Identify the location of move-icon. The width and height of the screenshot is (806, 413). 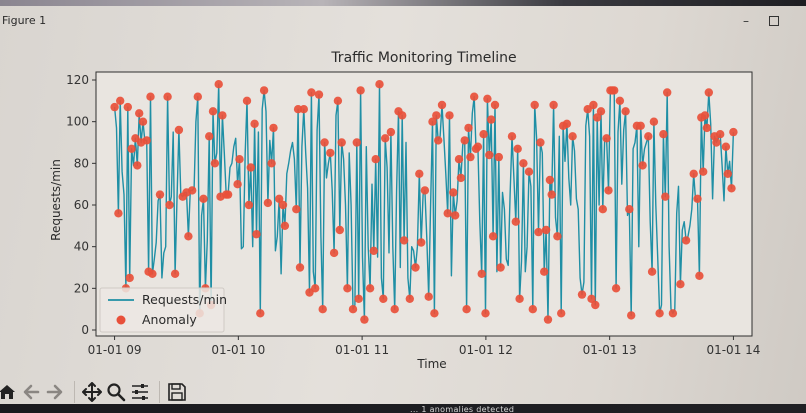
(92, 392).